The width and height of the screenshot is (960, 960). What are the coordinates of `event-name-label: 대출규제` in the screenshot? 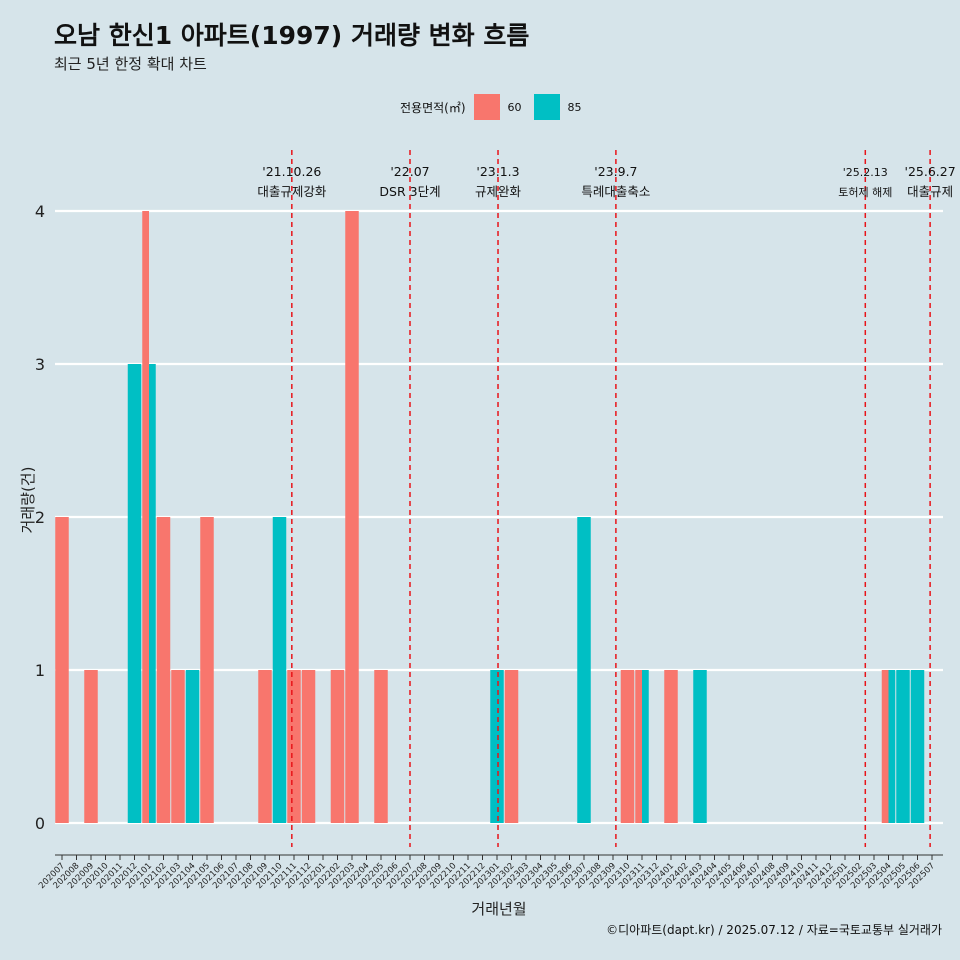 It's located at (930, 191).